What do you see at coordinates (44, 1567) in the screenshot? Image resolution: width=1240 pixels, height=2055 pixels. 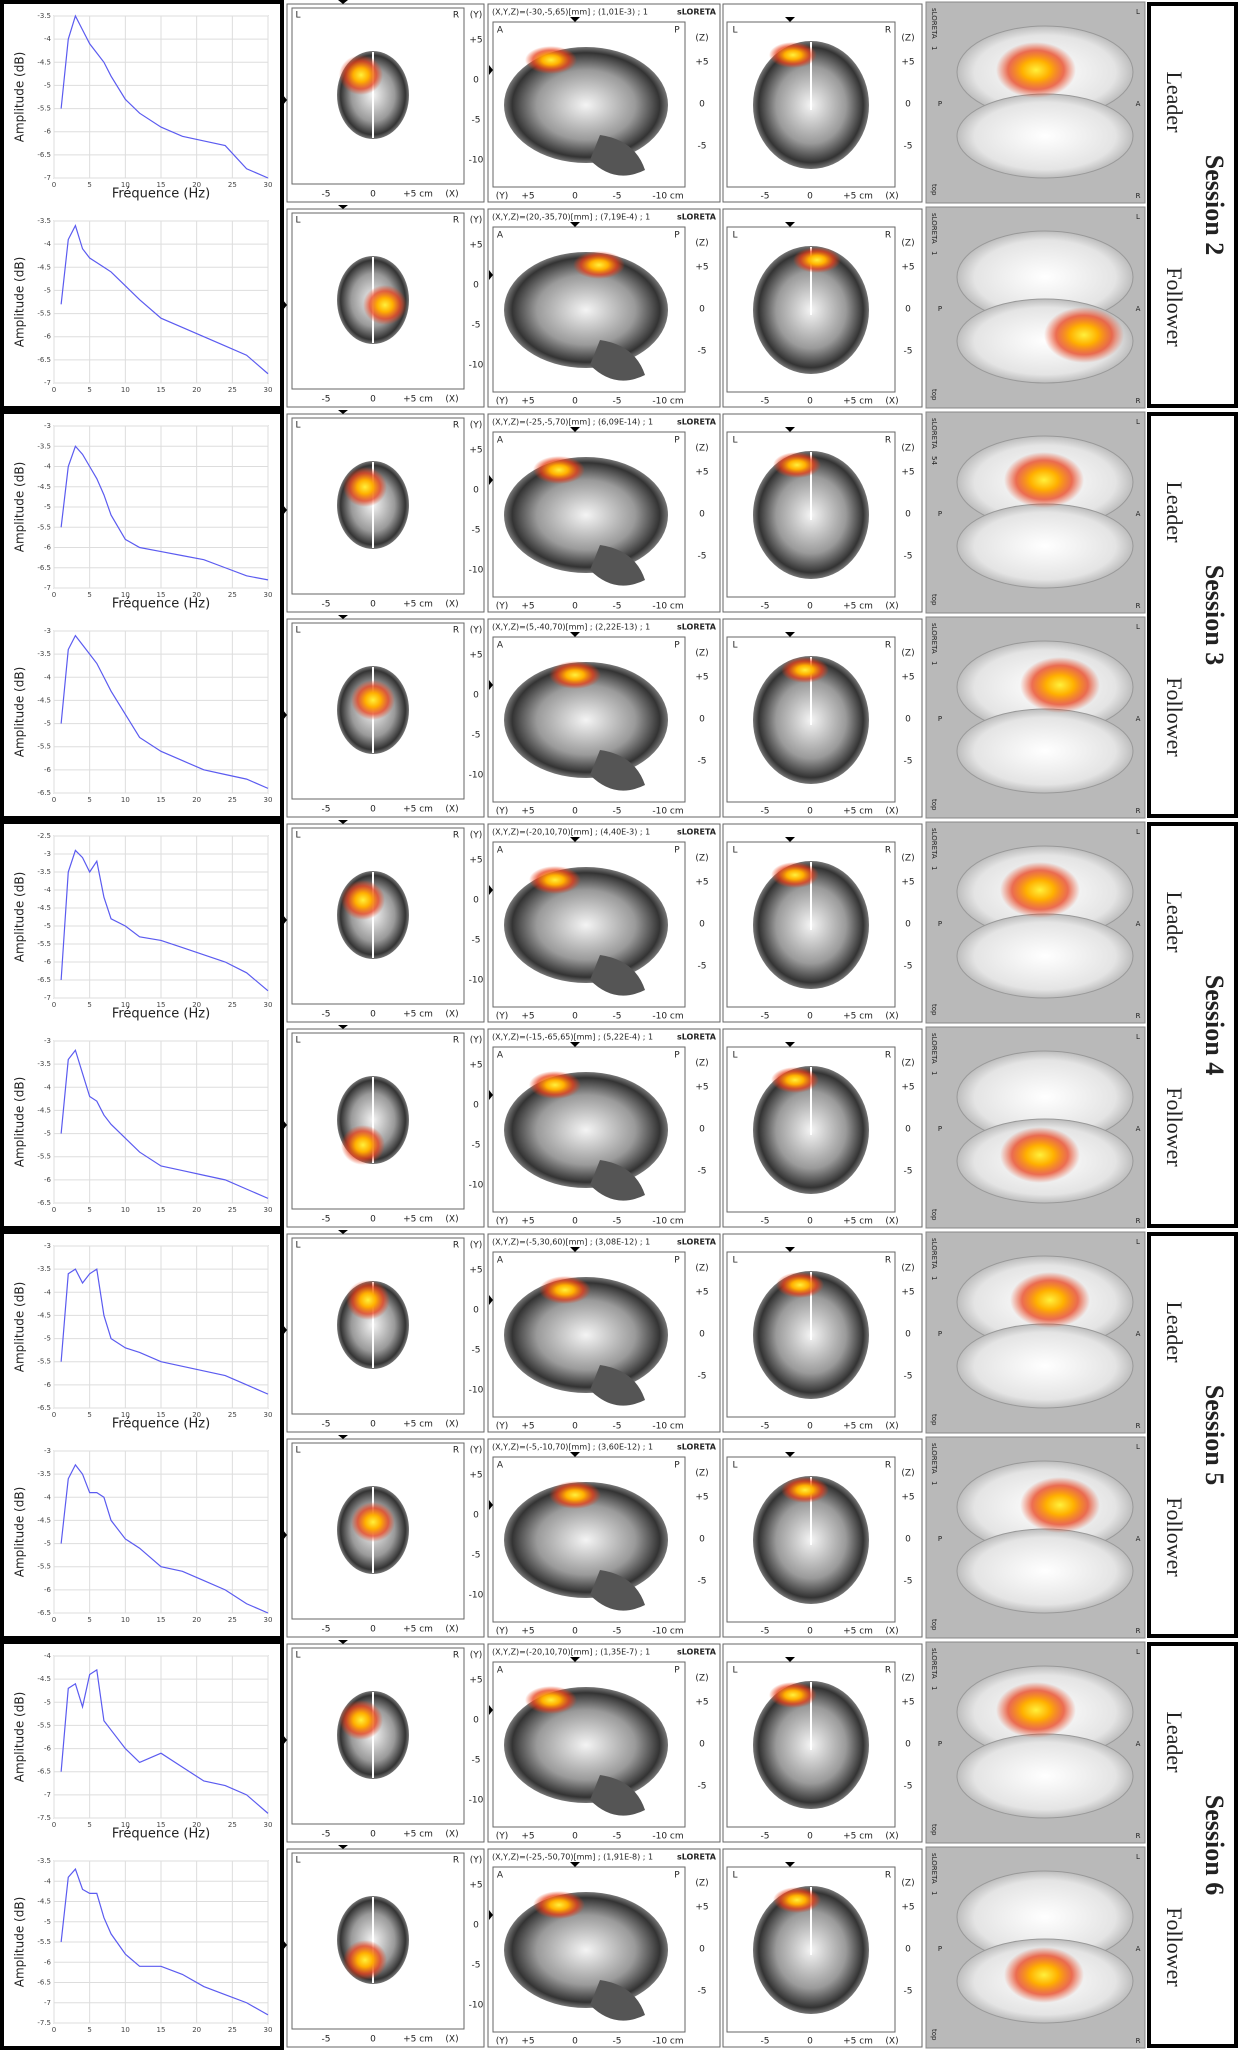 I see `label: -5.5` at bounding box center [44, 1567].